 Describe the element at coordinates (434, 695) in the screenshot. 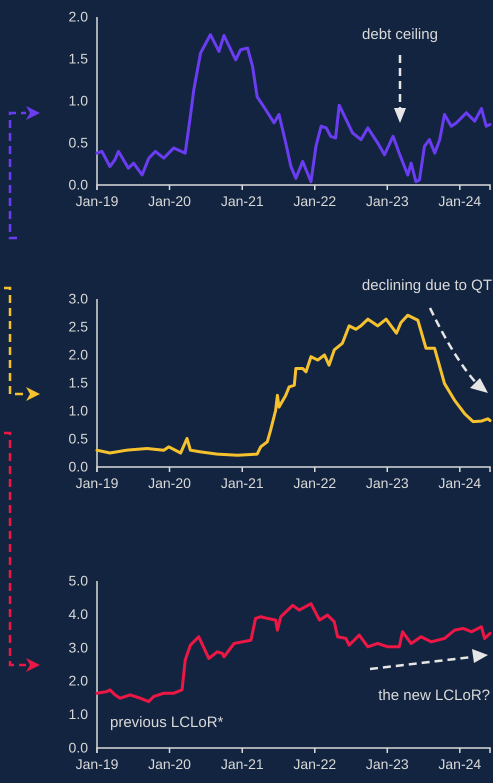

I see `annotation: the new LCLoR?` at that location.